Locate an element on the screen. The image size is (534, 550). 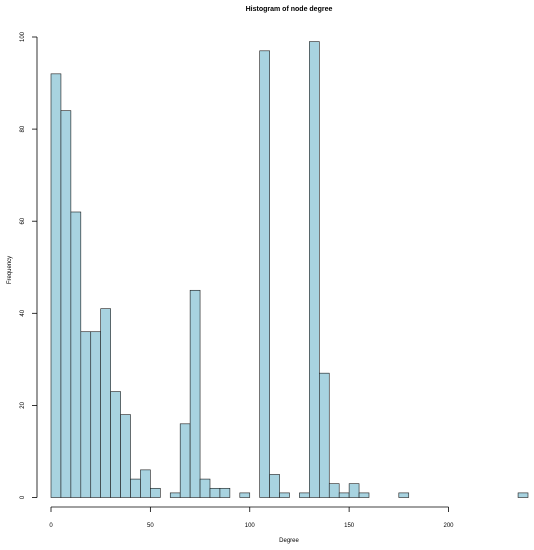
x-tick-label: 150 is located at coordinates (349, 526).